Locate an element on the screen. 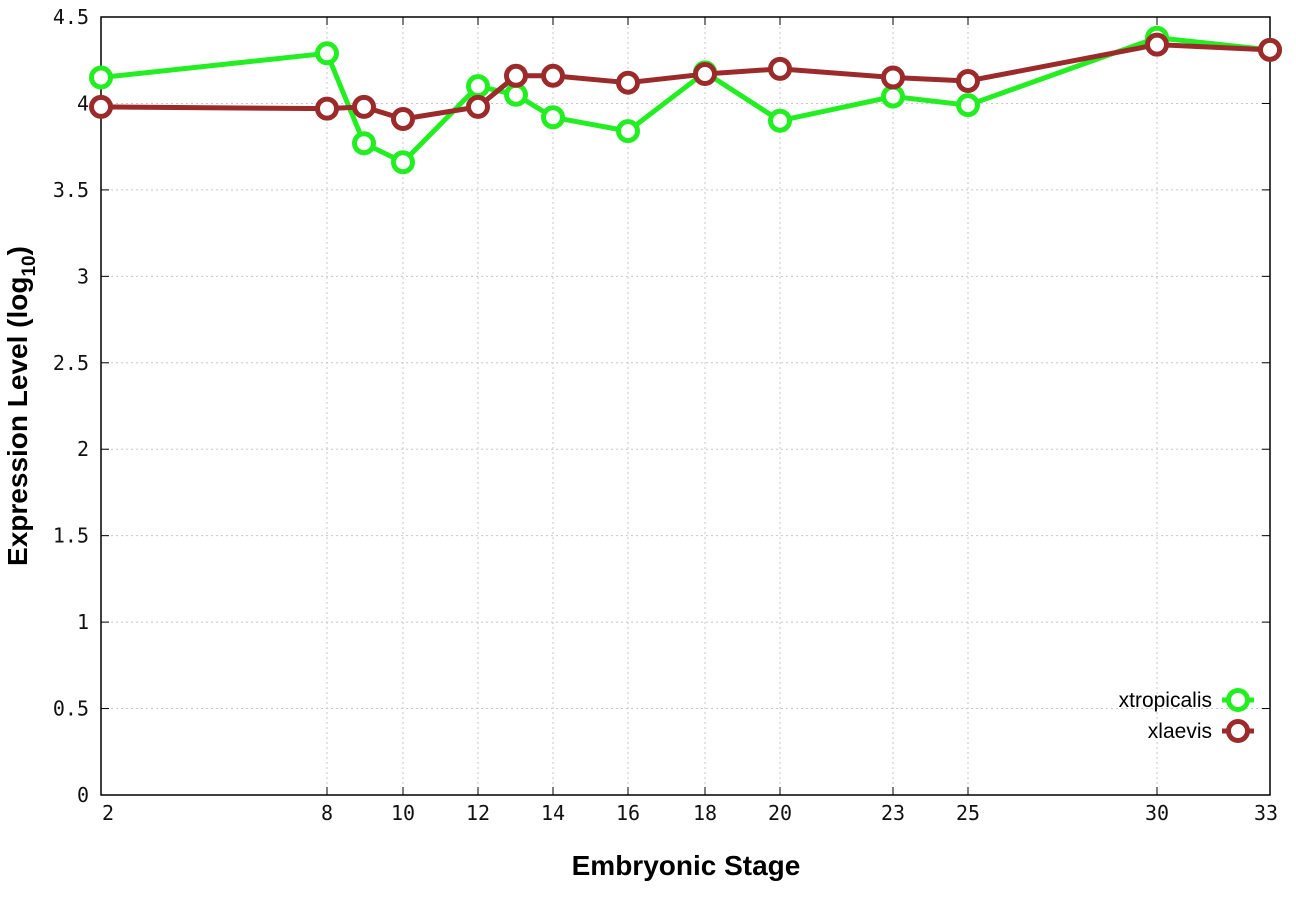  series-xlaevis is located at coordinates (685, 82).